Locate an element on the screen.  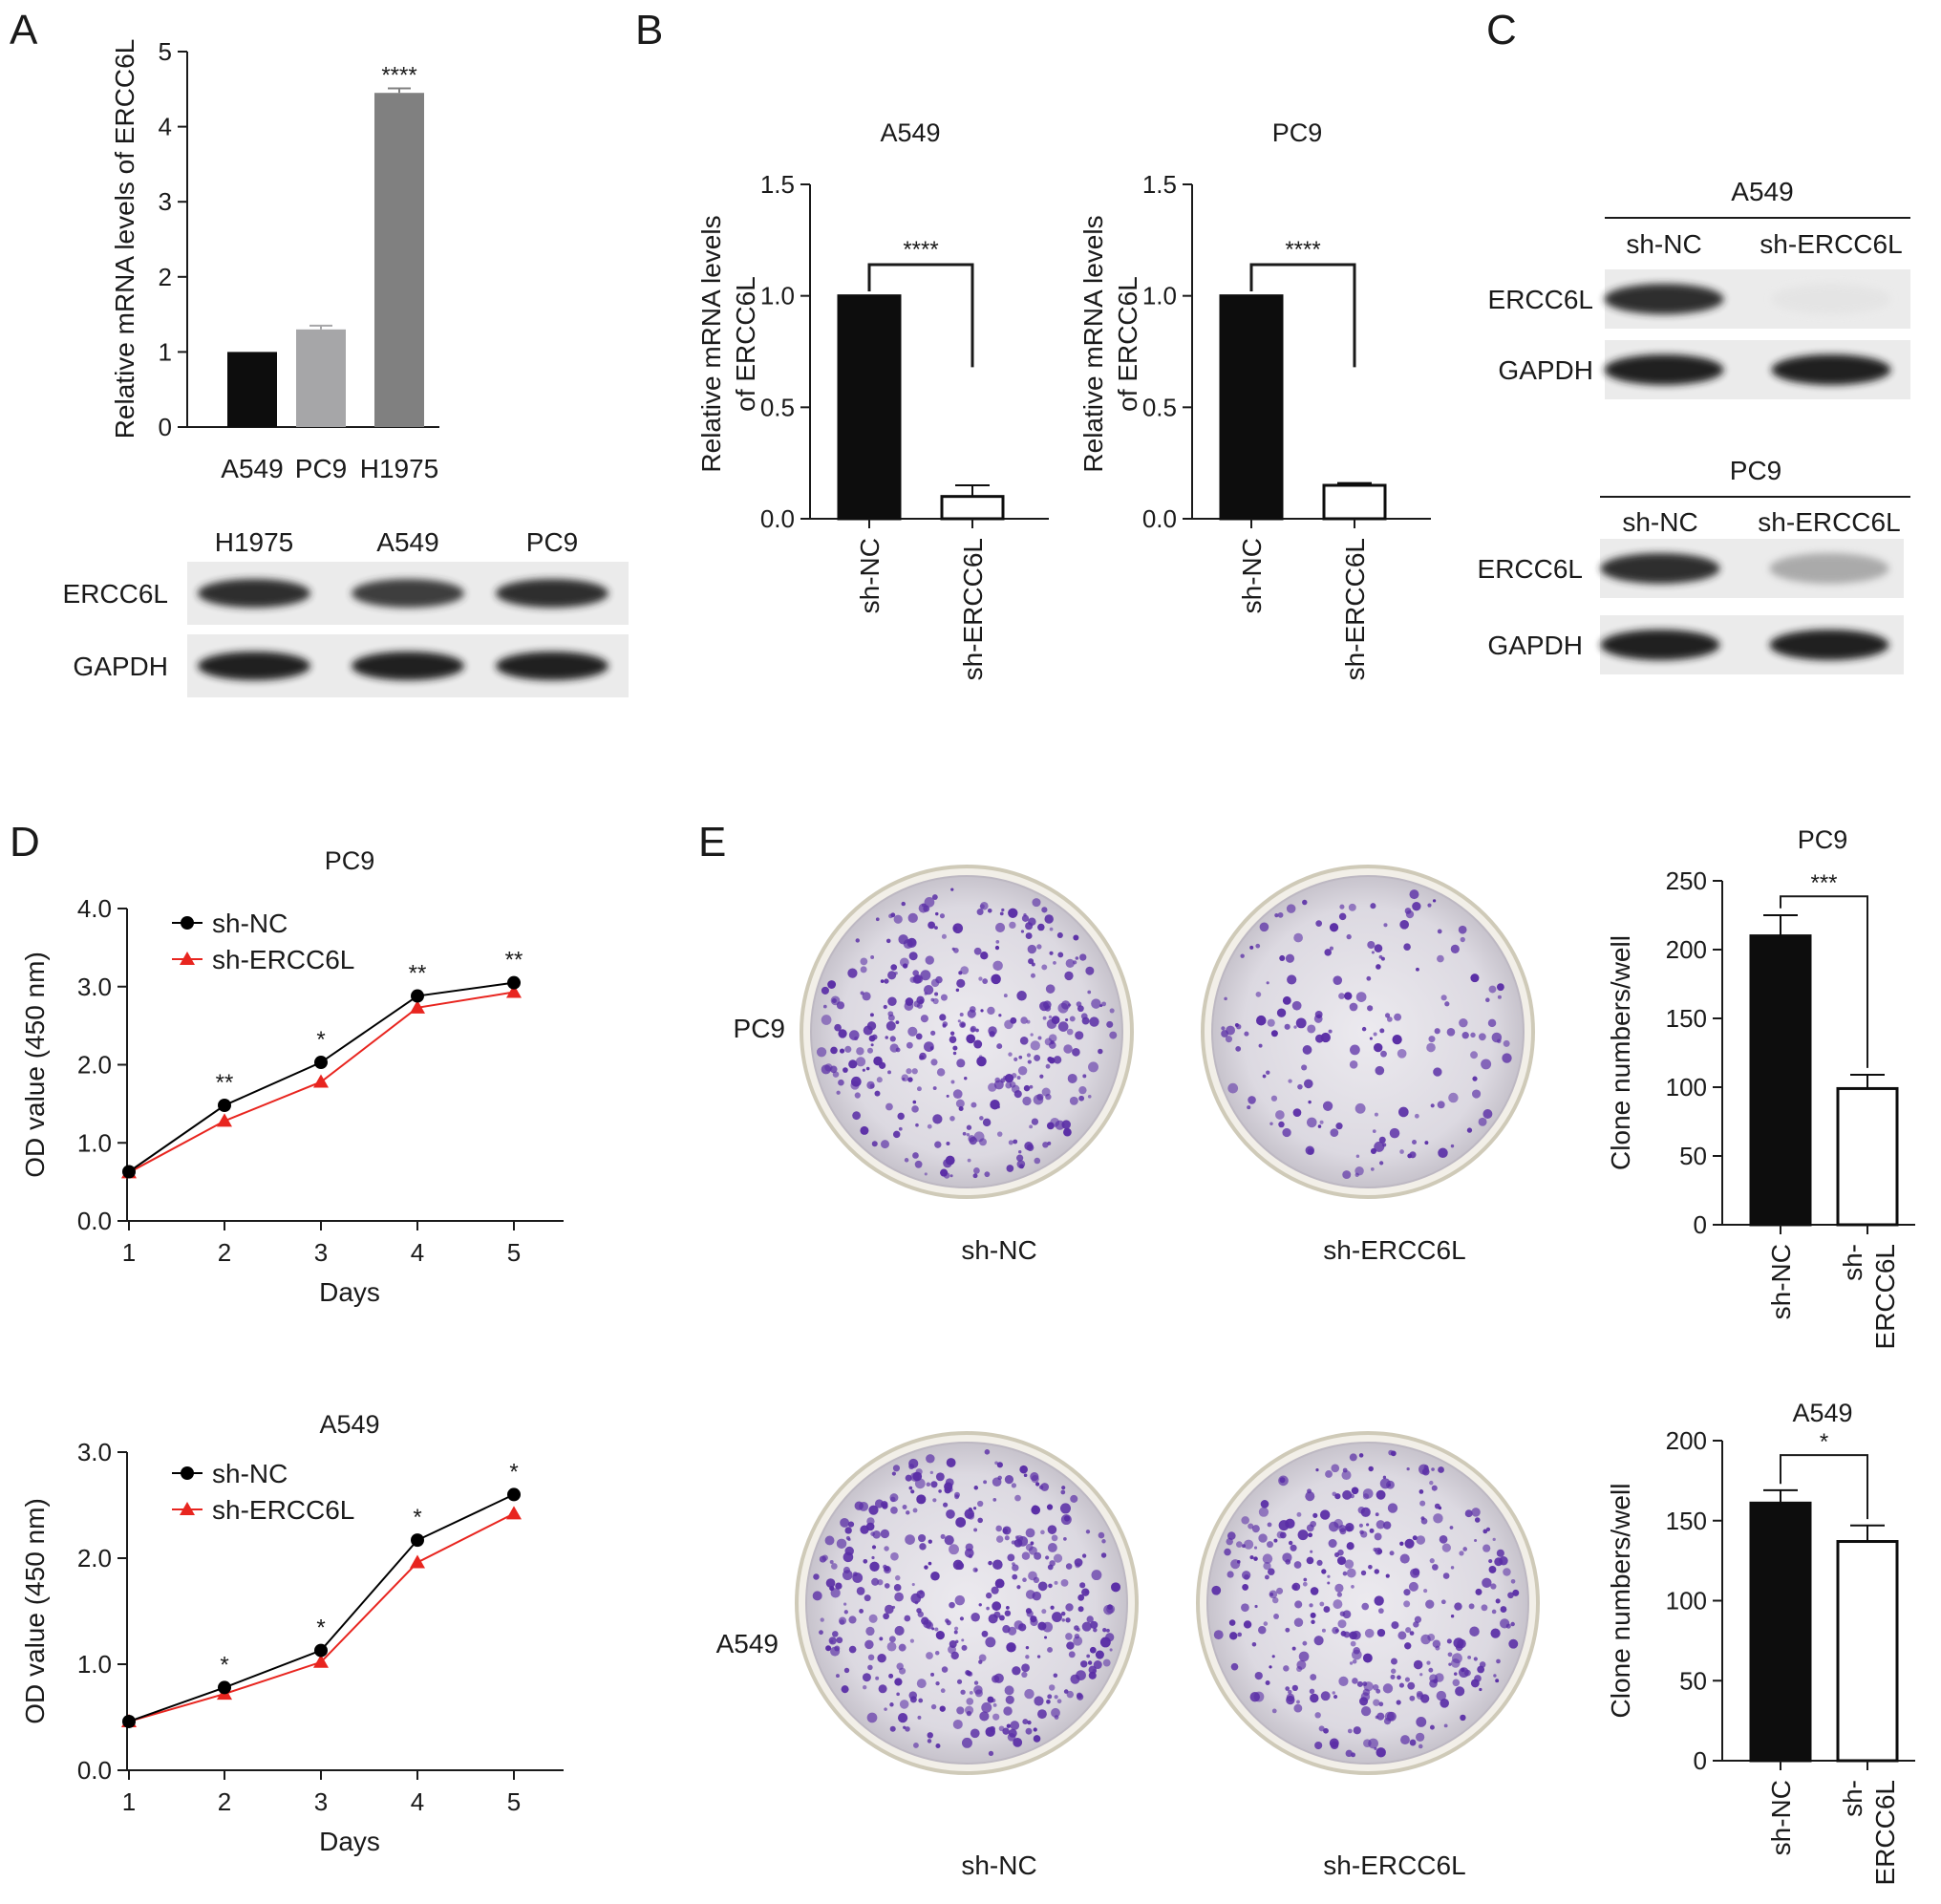
x-tick-label: sh-ERCC6L is located at coordinates (973, 609).